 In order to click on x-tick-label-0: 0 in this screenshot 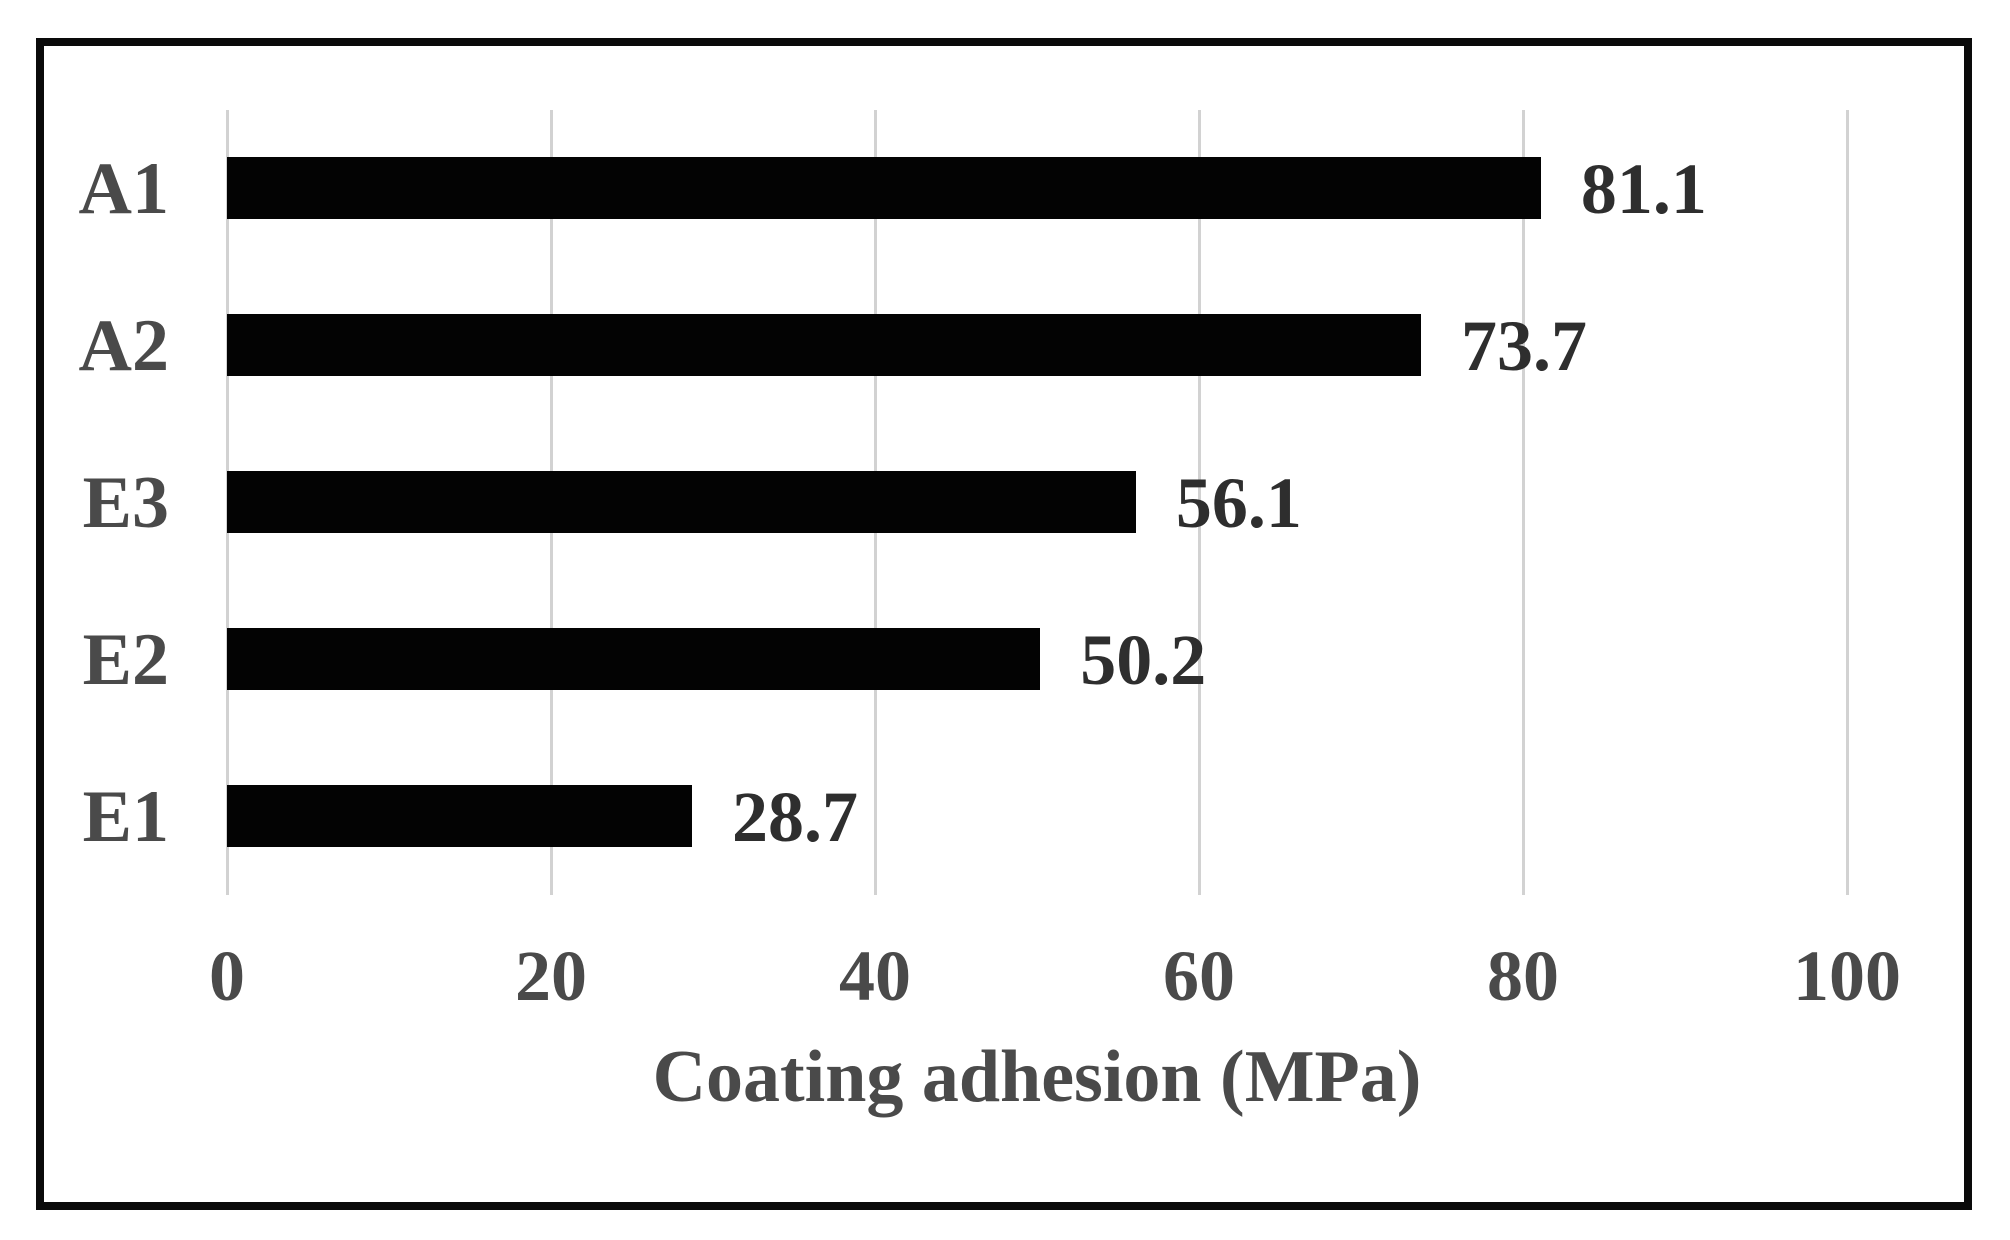, I will do `click(227, 976)`.